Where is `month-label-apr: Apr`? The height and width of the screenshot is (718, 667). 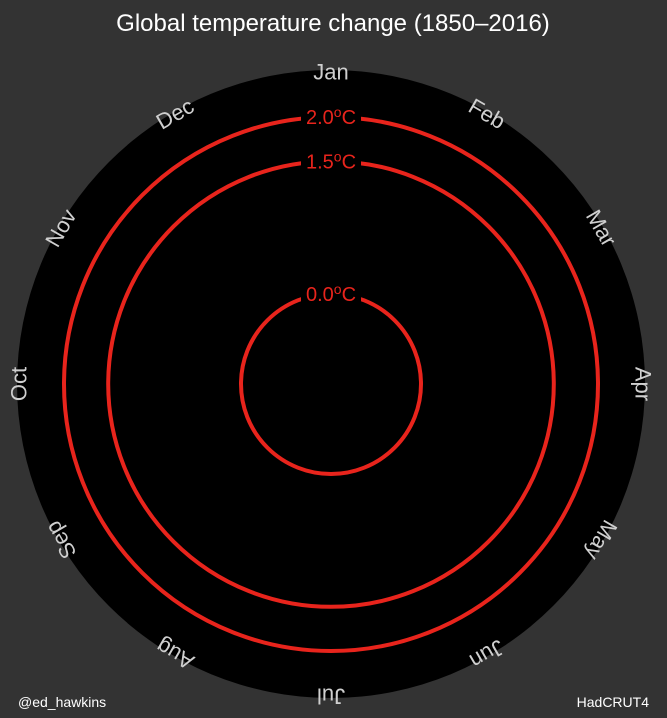
month-label-apr: Apr is located at coordinates (643, 384).